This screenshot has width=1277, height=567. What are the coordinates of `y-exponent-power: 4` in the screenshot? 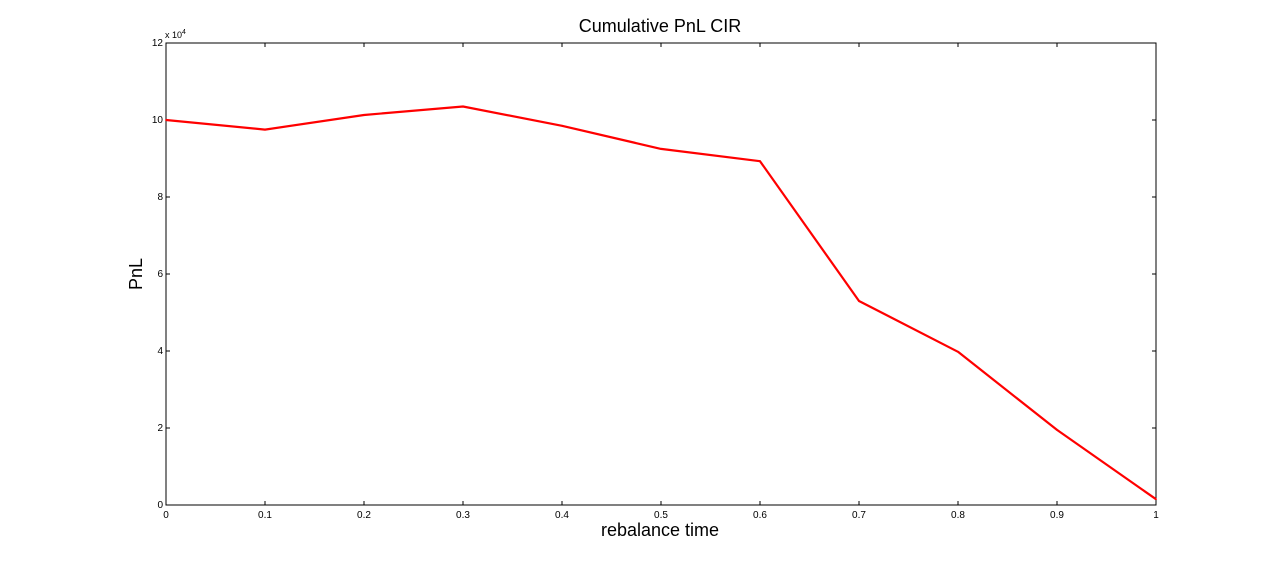 It's located at (184, 32).